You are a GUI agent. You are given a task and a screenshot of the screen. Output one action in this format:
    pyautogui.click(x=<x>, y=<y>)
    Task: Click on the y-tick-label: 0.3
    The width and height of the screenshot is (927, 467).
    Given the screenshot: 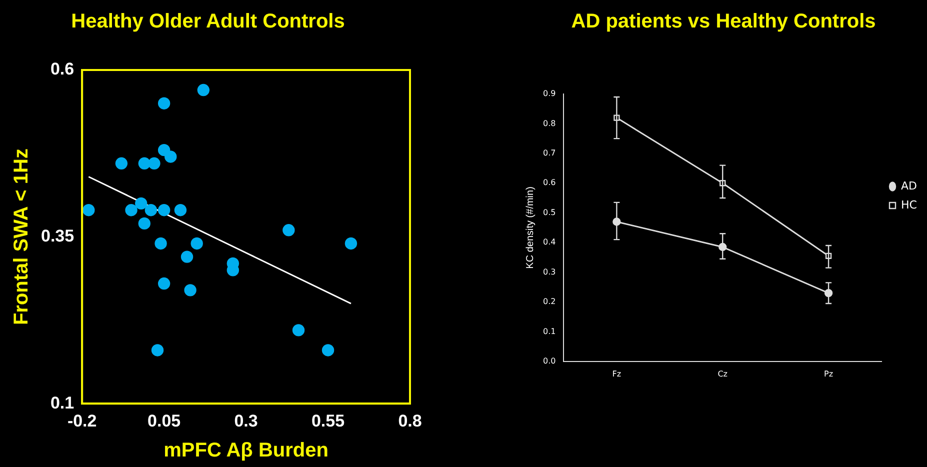 What is the action you would take?
    pyautogui.click(x=549, y=271)
    